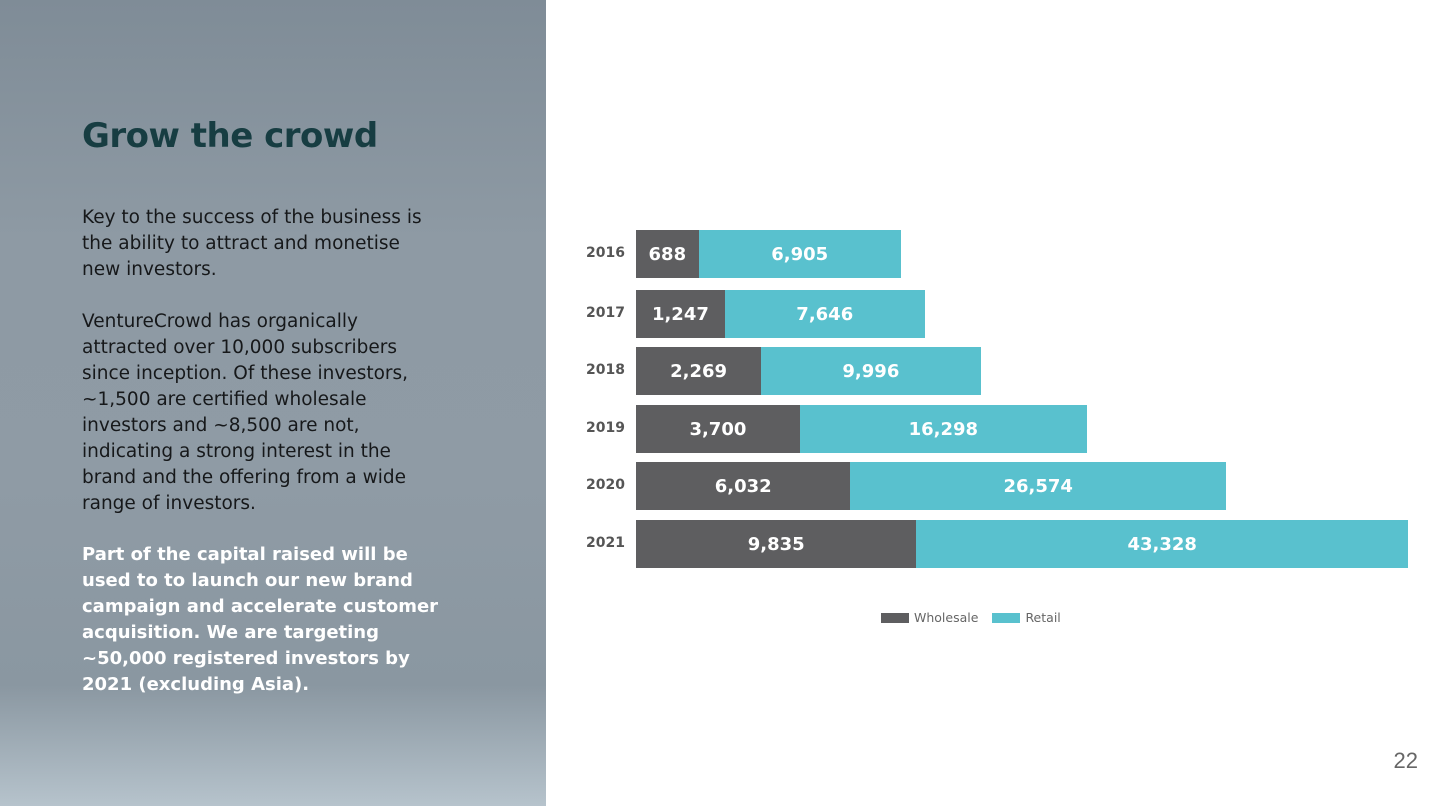  I want to click on bar-wholesale-2018: 2,269, so click(699, 371).